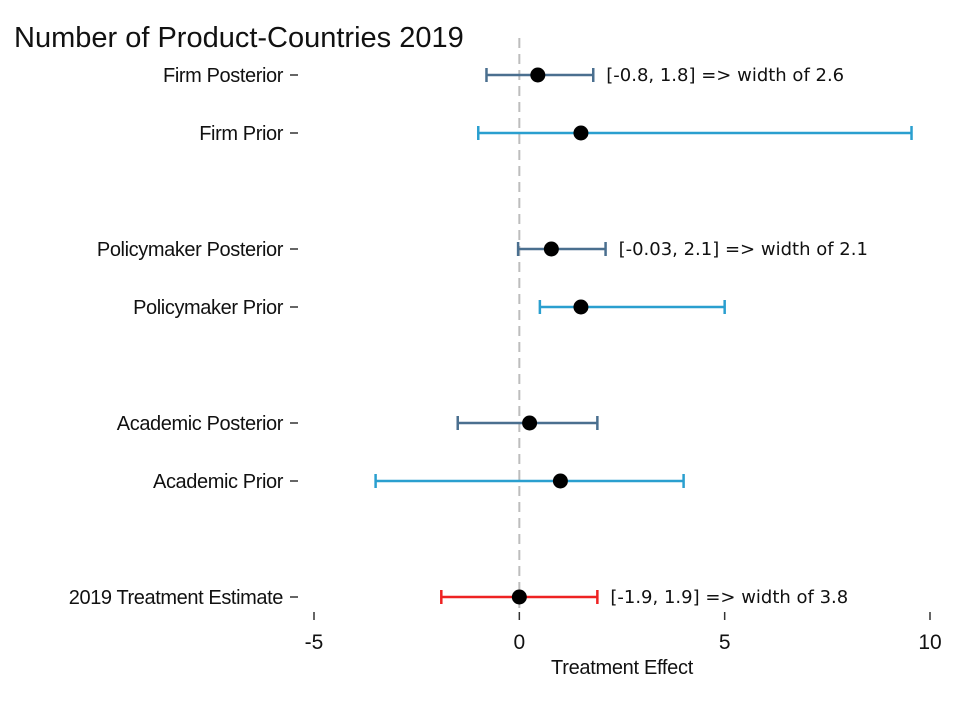  I want to click on x-tick-label: 5, so click(725, 642).